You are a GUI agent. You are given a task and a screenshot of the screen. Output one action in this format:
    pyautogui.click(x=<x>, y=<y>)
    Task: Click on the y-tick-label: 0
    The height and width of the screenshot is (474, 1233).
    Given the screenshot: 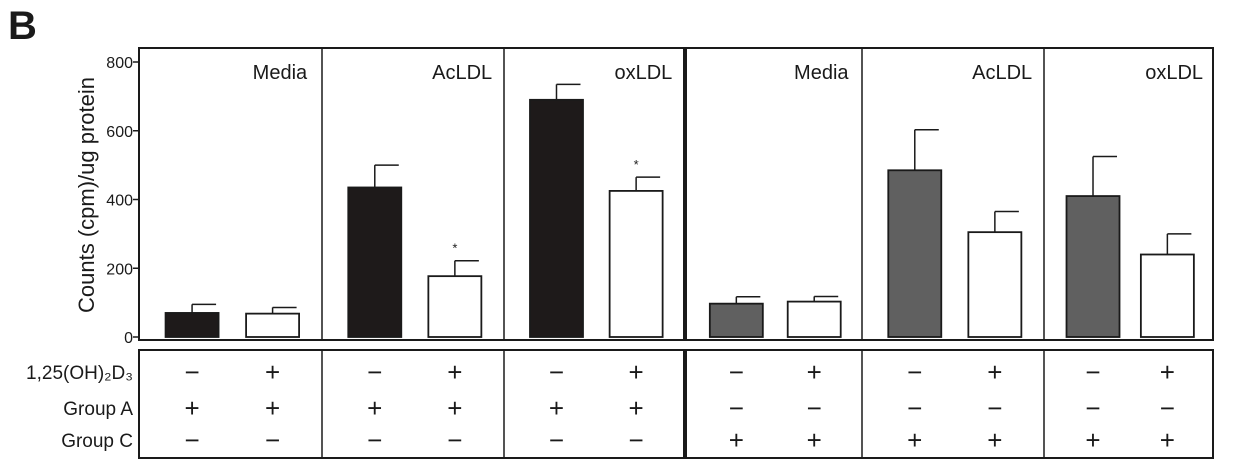 What is the action you would take?
    pyautogui.click(x=128, y=338)
    